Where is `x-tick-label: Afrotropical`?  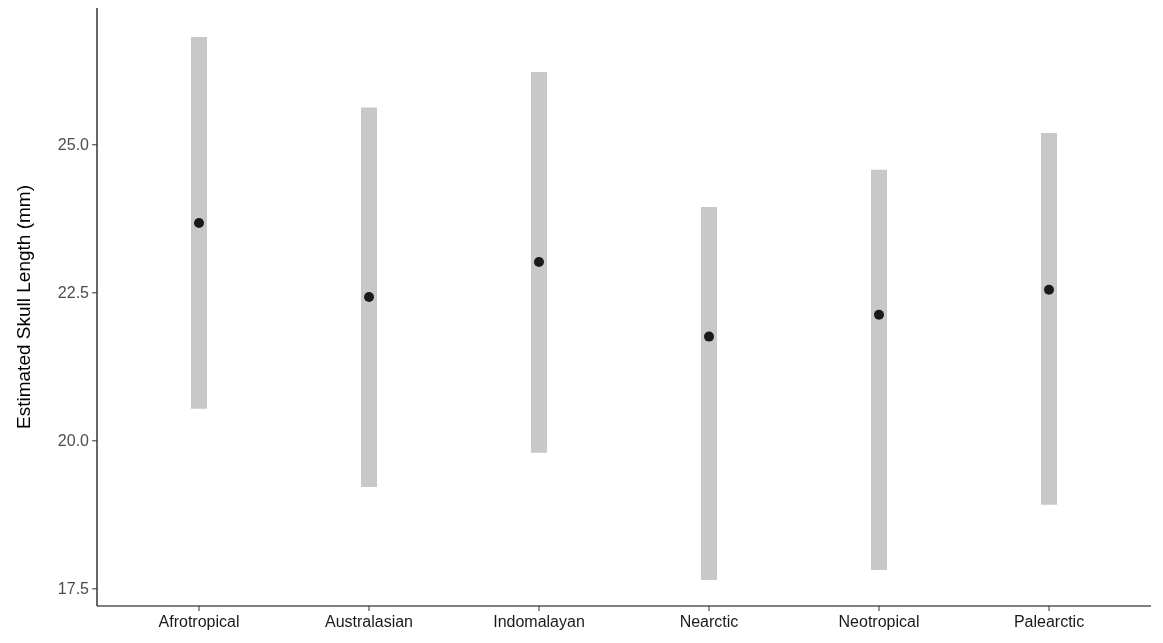
x-tick-label: Afrotropical is located at coordinates (199, 621).